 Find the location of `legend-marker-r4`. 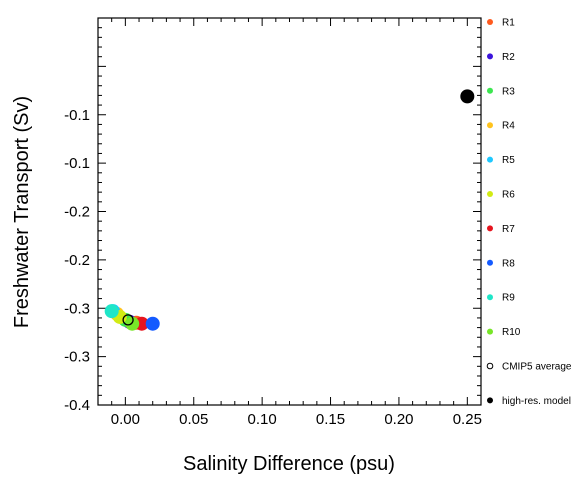

legend-marker-r4 is located at coordinates (490, 125).